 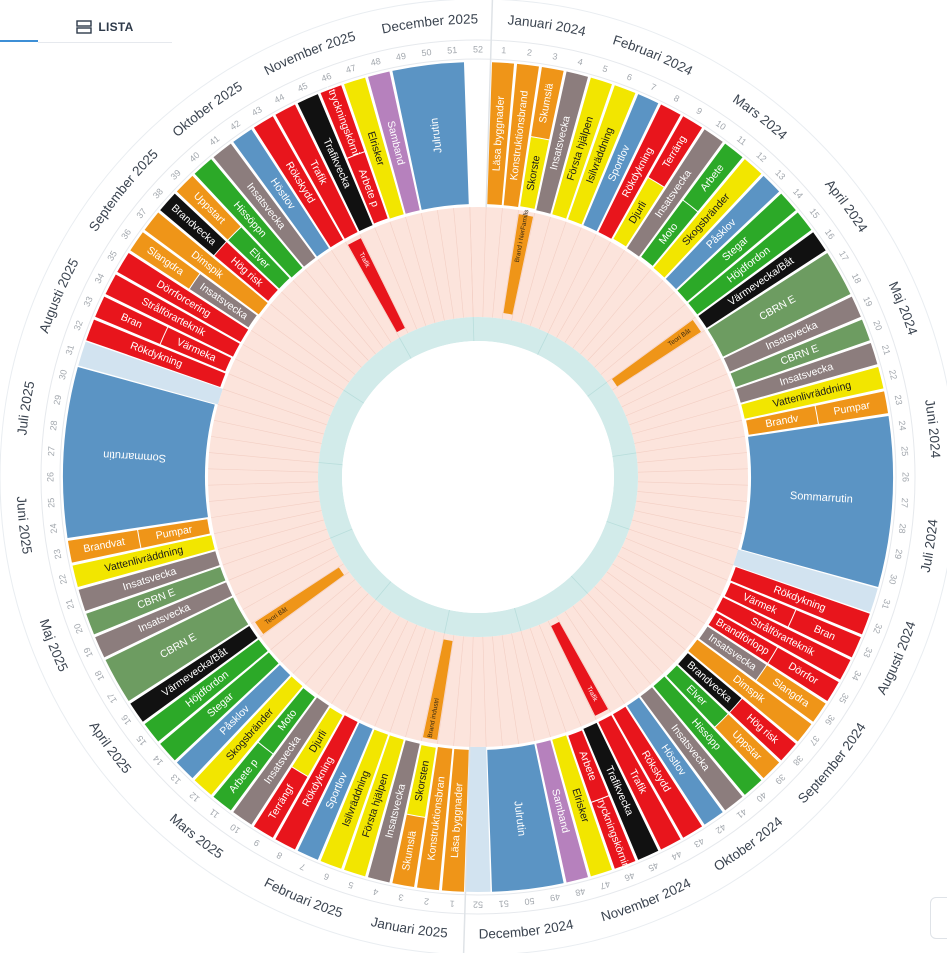 I want to click on tab-lista: LISTA, so click(x=105, y=27).